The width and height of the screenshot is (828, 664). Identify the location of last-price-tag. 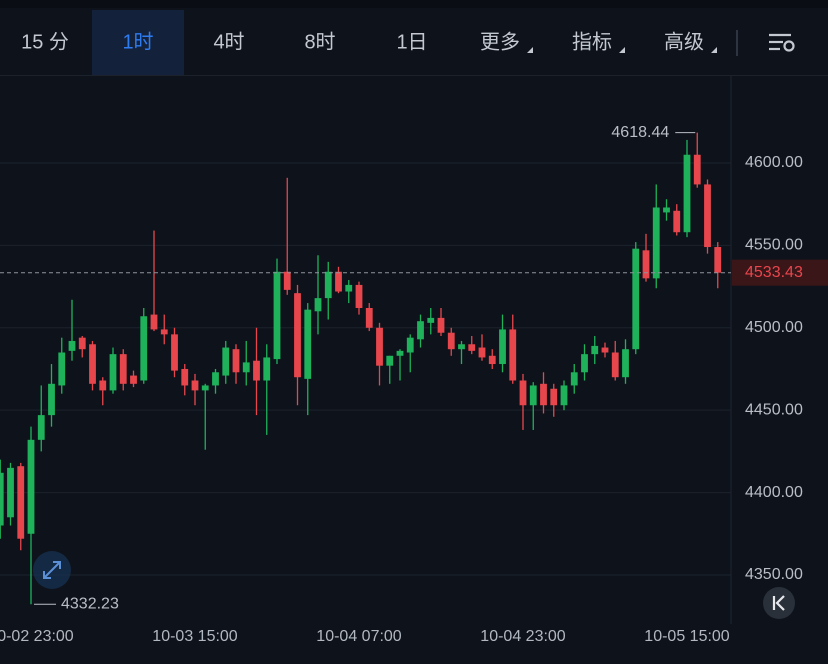
(780, 272).